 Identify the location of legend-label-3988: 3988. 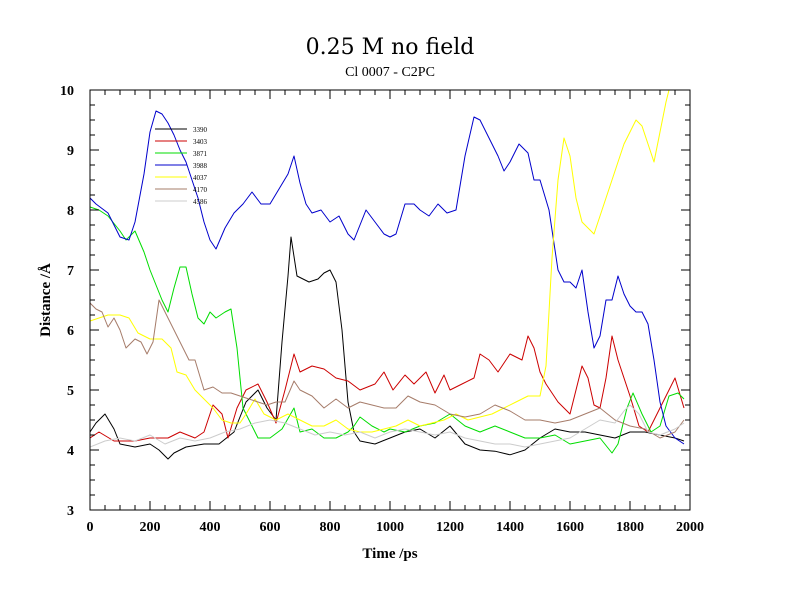
(200, 166).